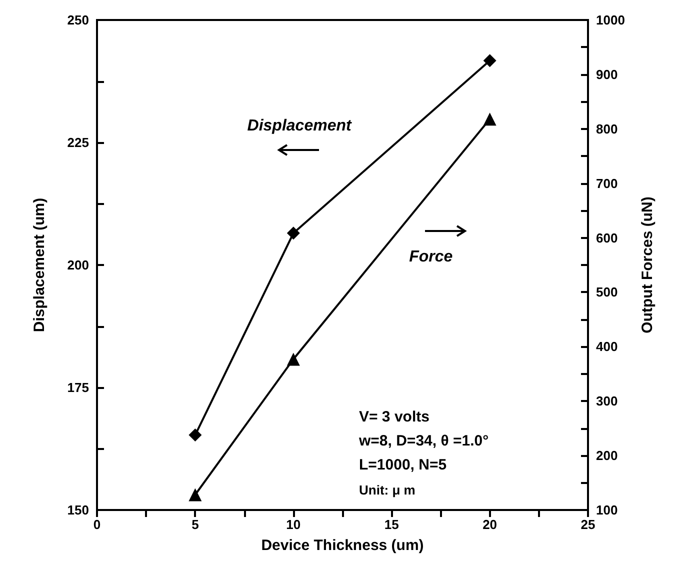 This screenshot has width=684, height=580. I want to click on y-tick-label: 200, so click(78, 265).